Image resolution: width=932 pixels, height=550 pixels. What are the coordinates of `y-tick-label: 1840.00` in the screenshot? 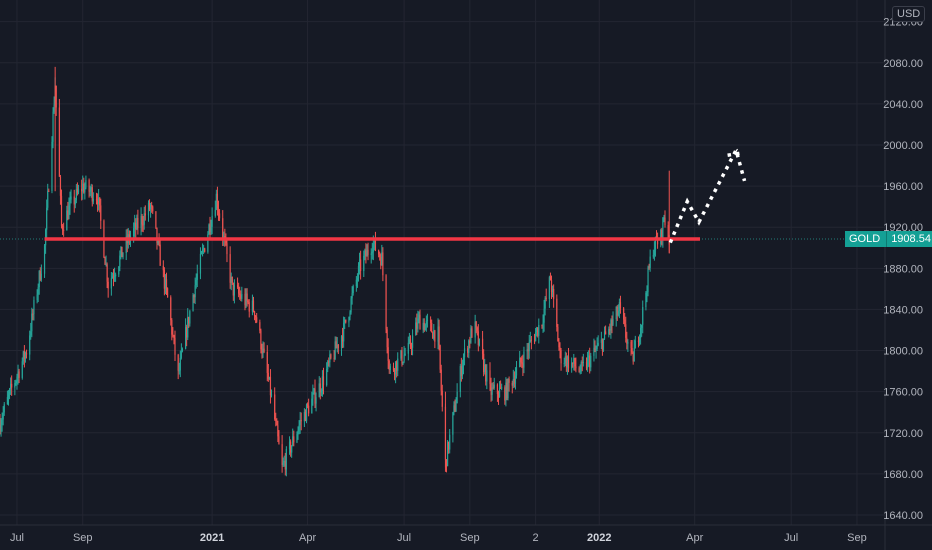 It's located at (903, 310).